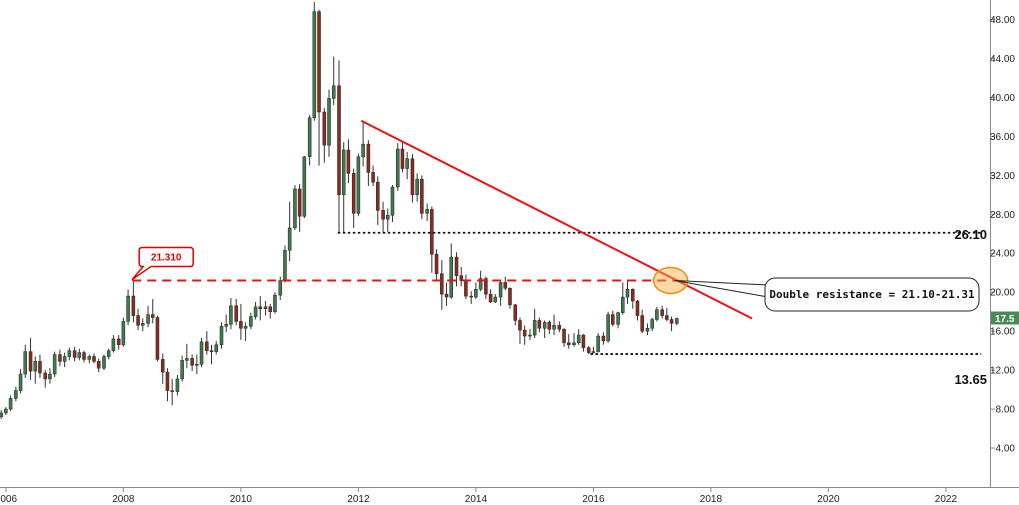 This screenshot has width=1019, height=505. Describe the element at coordinates (711, 499) in the screenshot. I see `x-tick-label-6: 2018` at that location.